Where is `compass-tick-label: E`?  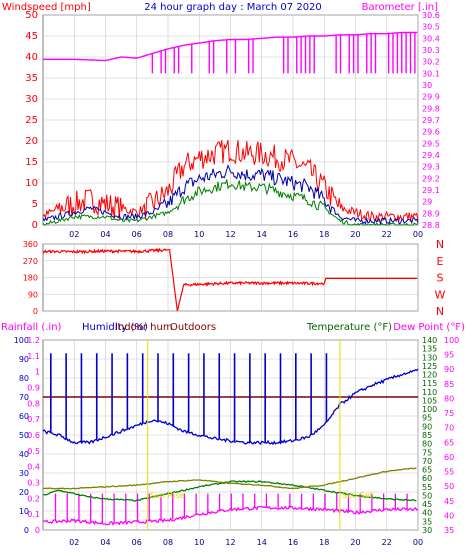 compass-tick-label: E is located at coordinates (440, 261).